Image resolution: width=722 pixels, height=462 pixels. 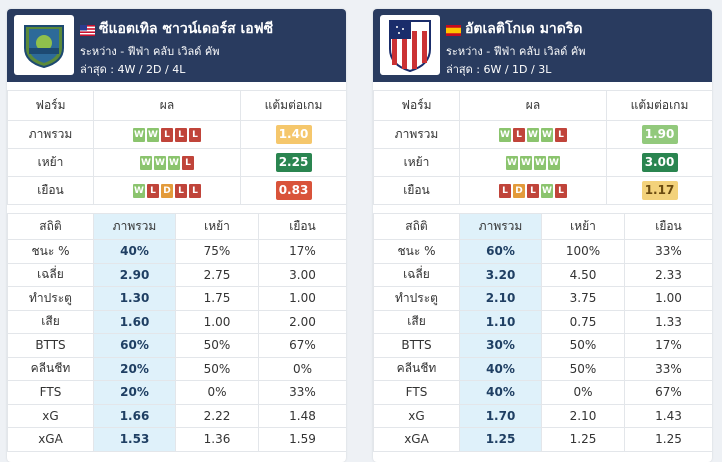 What do you see at coordinates (134, 345) in the screenshot?
I see `stat-overall: 60%` at bounding box center [134, 345].